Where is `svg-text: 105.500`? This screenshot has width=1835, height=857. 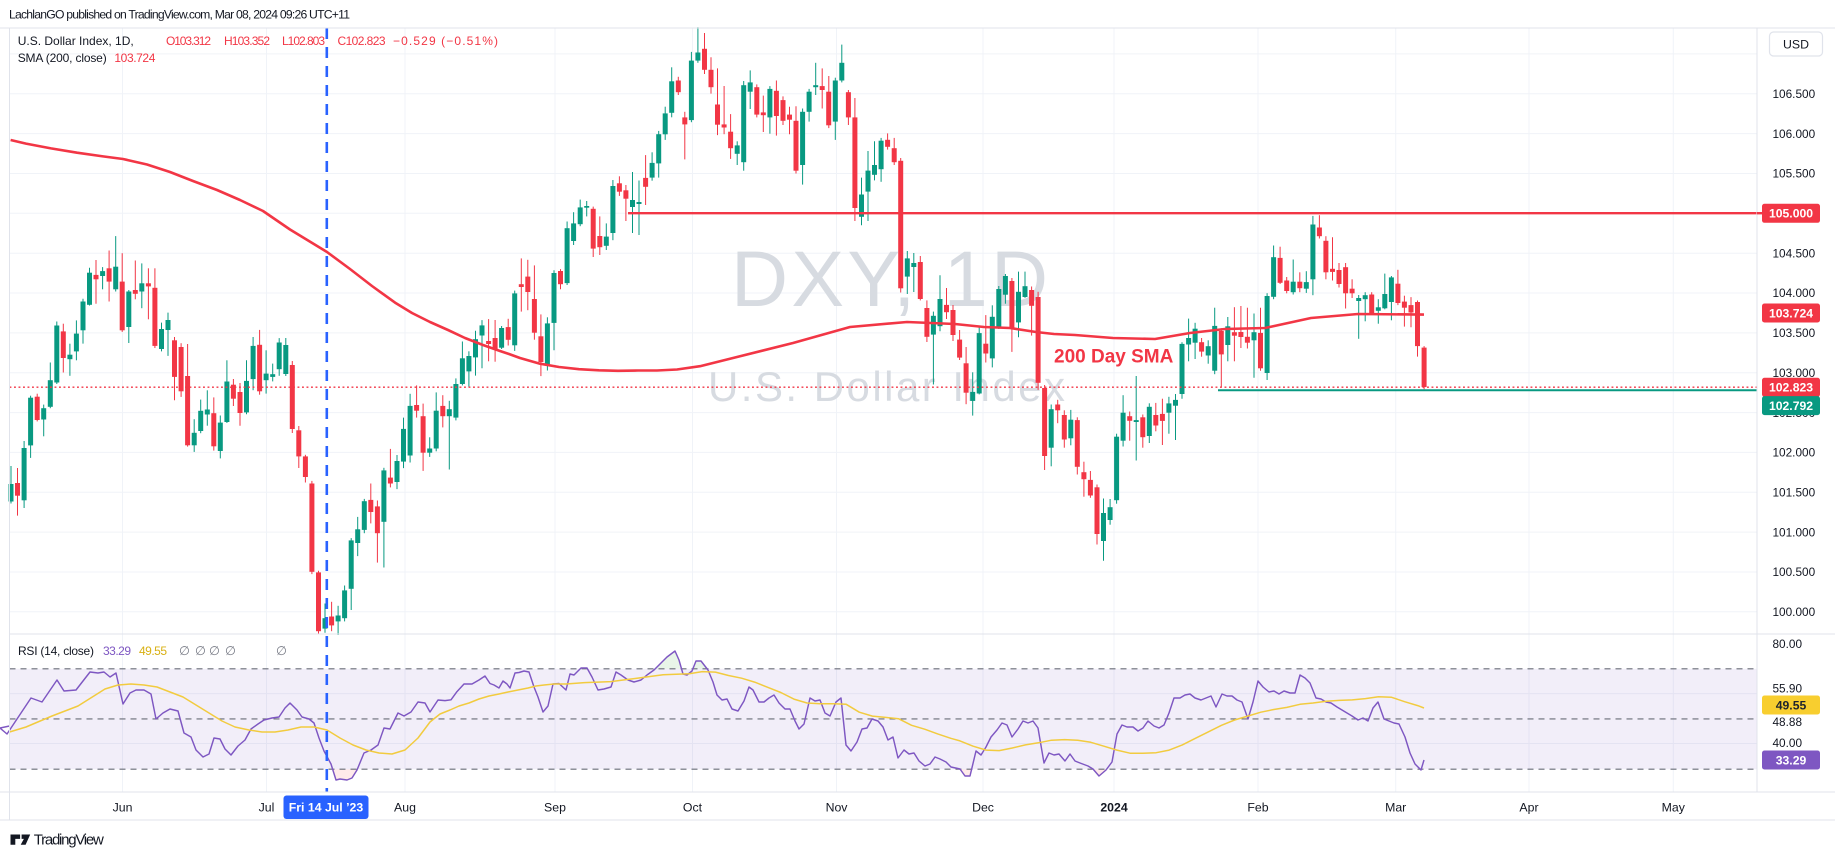
svg-text: 105.500 is located at coordinates (1794, 174).